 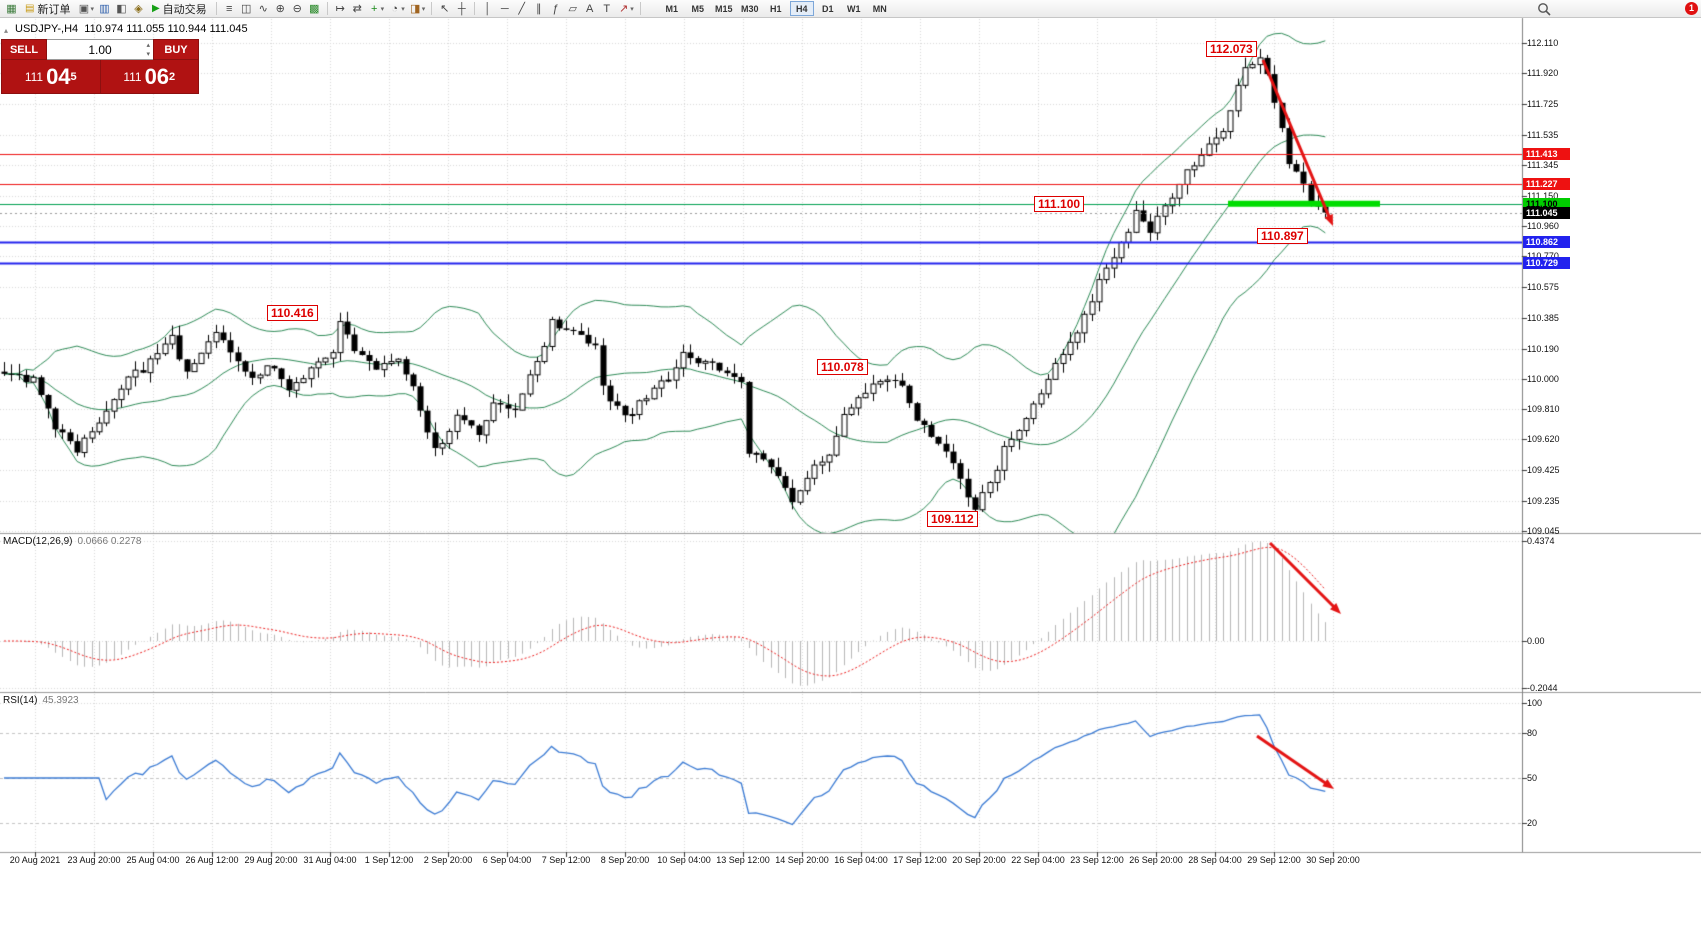 I want to click on time-axis-label: 20 Aug 2021, so click(x=35, y=860).